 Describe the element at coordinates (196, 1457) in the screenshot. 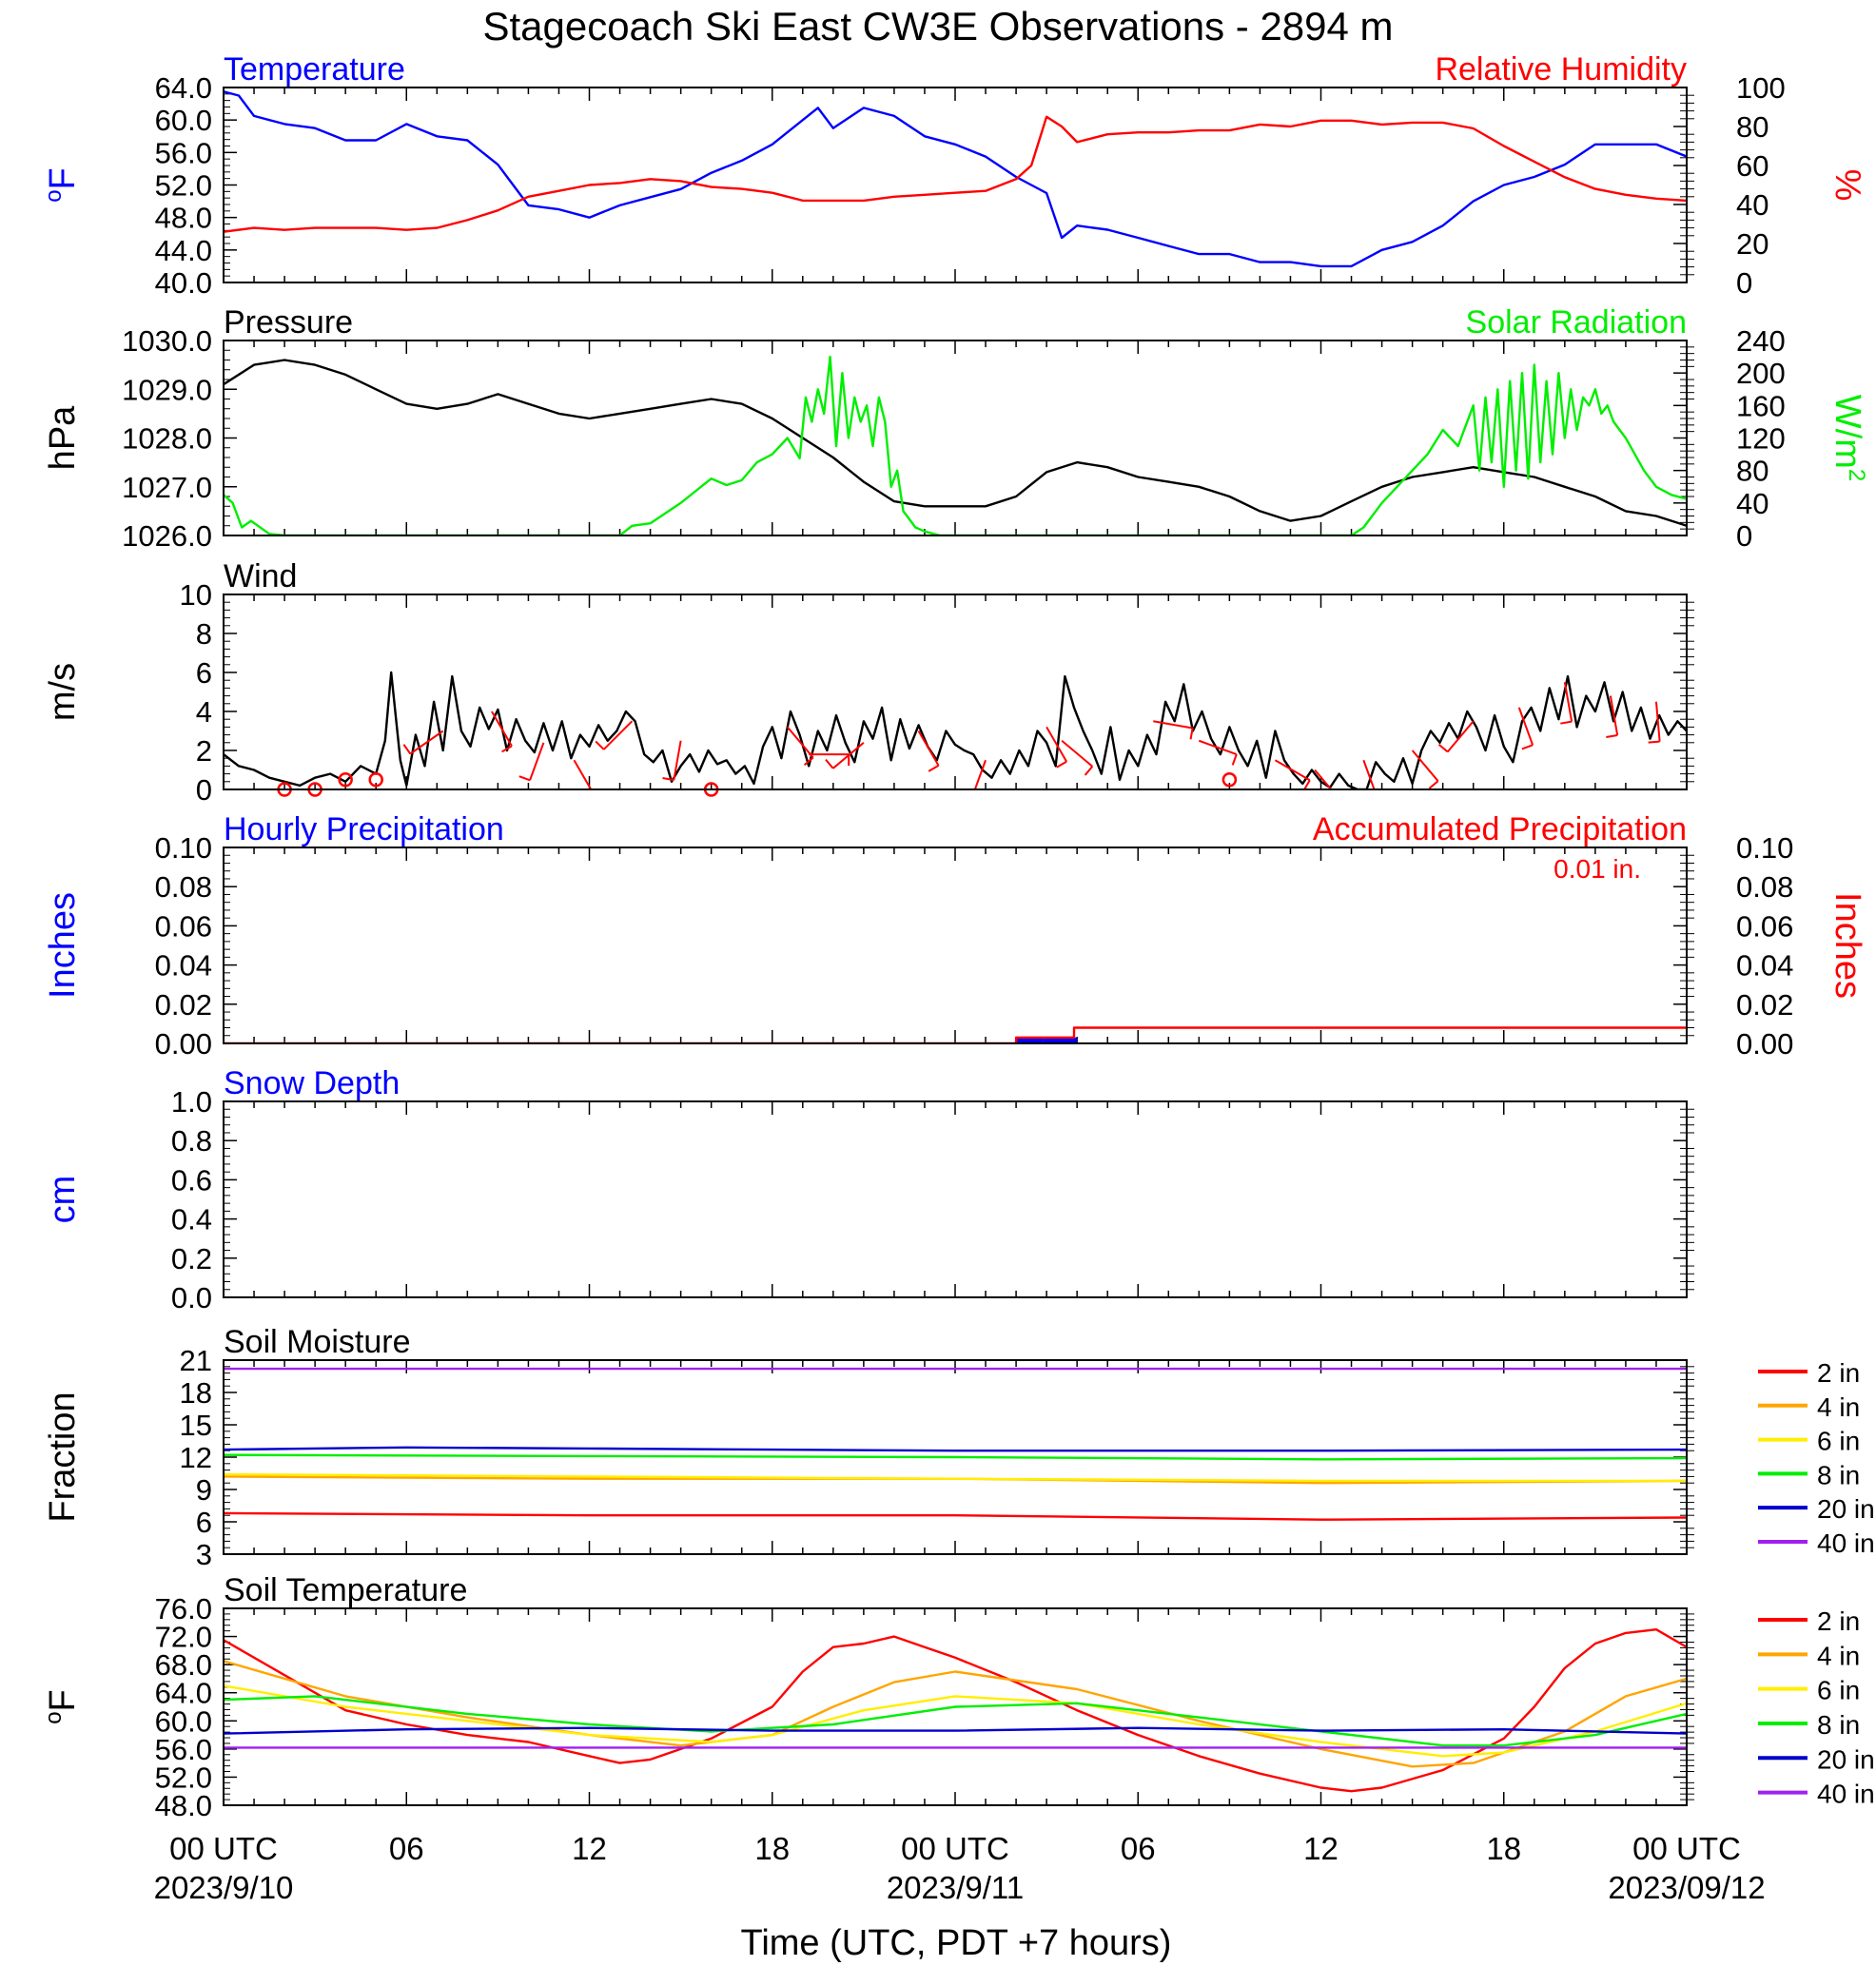

I see `y-tick-label: 12` at that location.